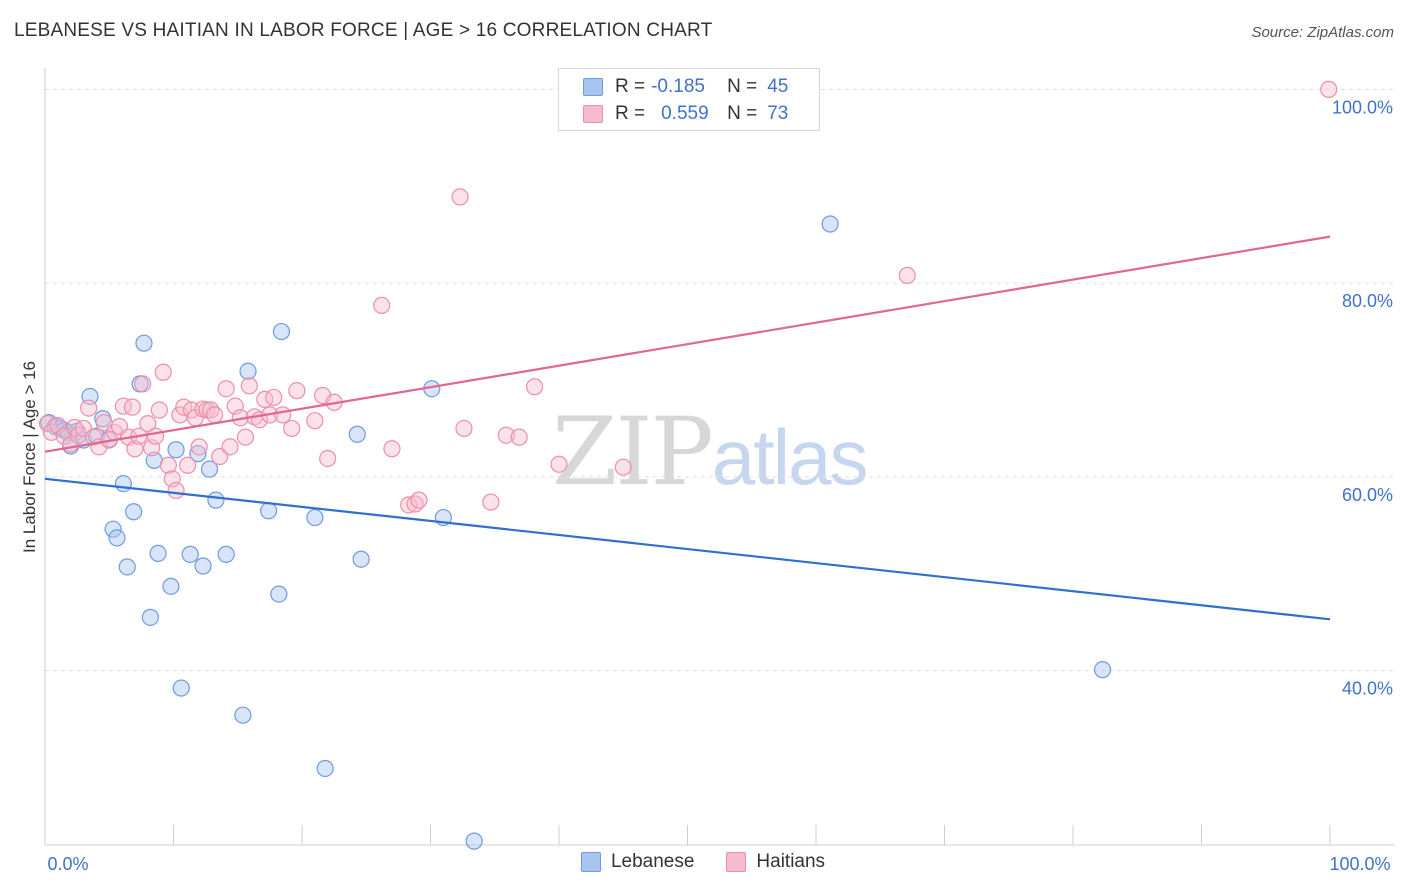 The height and width of the screenshot is (892, 1406). Describe the element at coordinates (29, 457) in the screenshot. I see `y-axis-label: In Labor Force | Age > 16` at that location.